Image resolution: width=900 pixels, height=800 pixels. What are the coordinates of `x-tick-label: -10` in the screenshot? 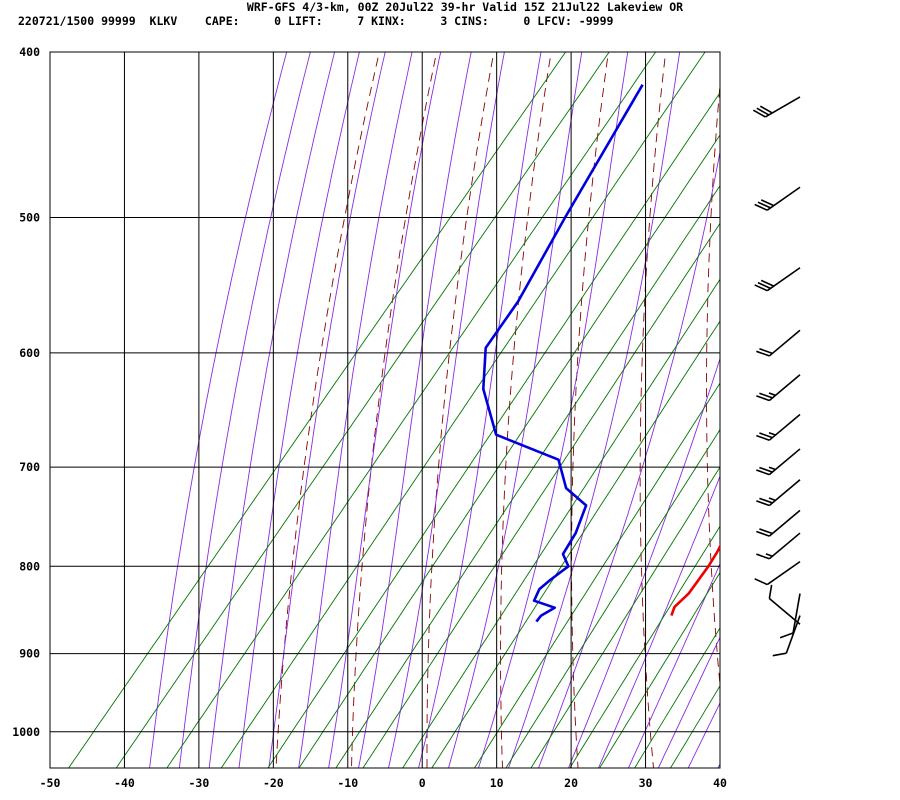 It's located at (347, 783).